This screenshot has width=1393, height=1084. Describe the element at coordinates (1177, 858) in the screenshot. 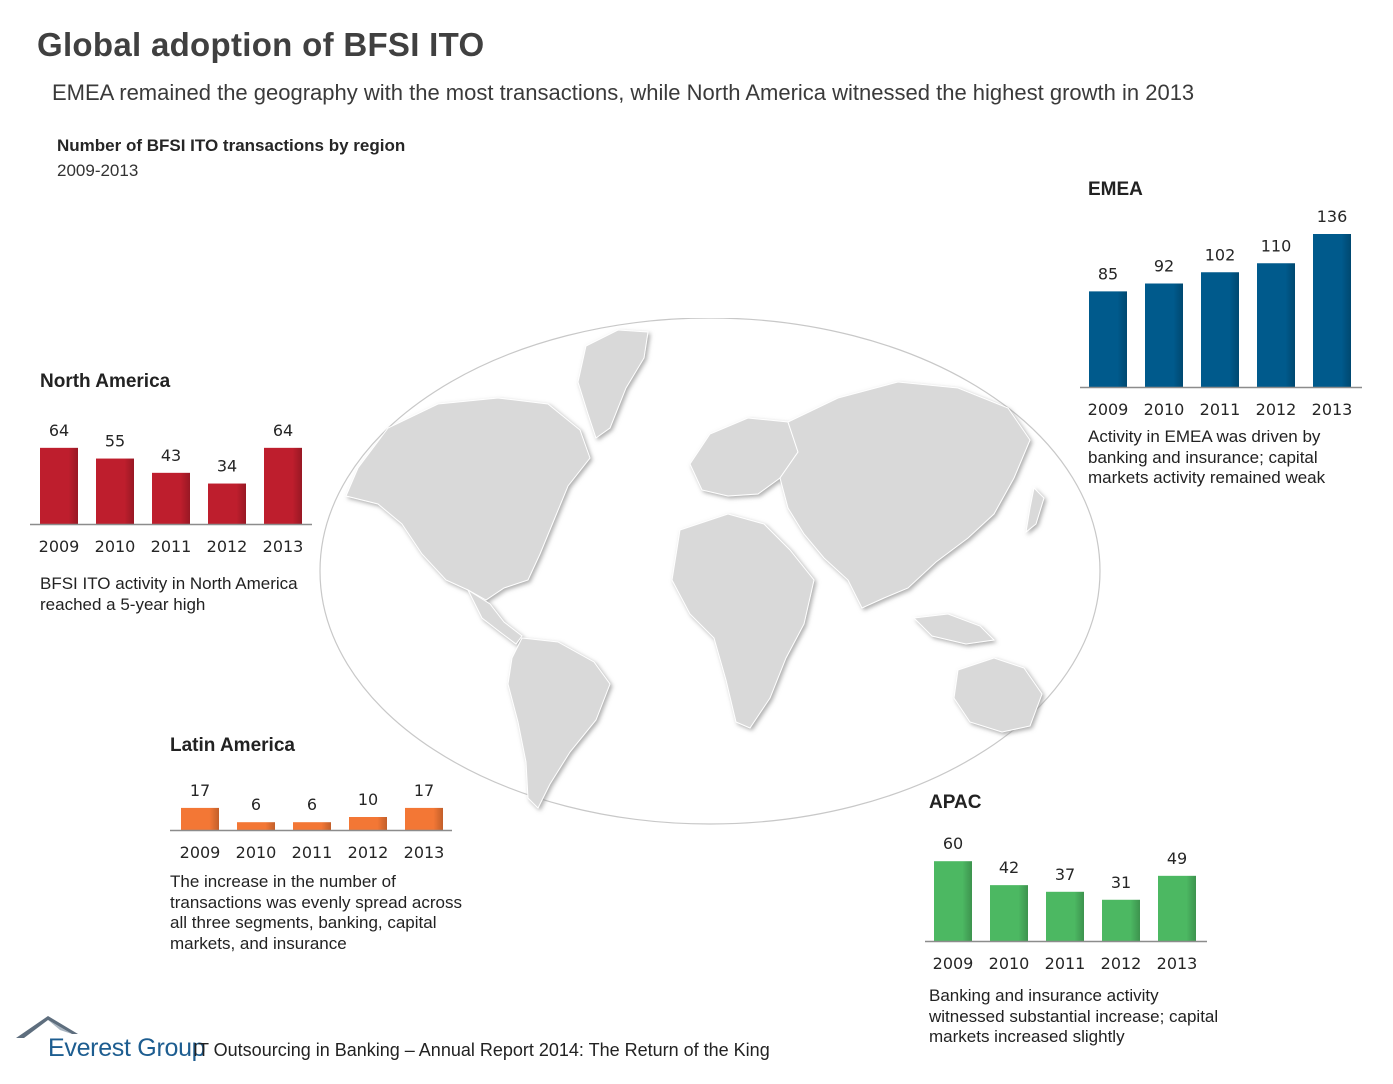

I see `data-label-2013: 49` at that location.